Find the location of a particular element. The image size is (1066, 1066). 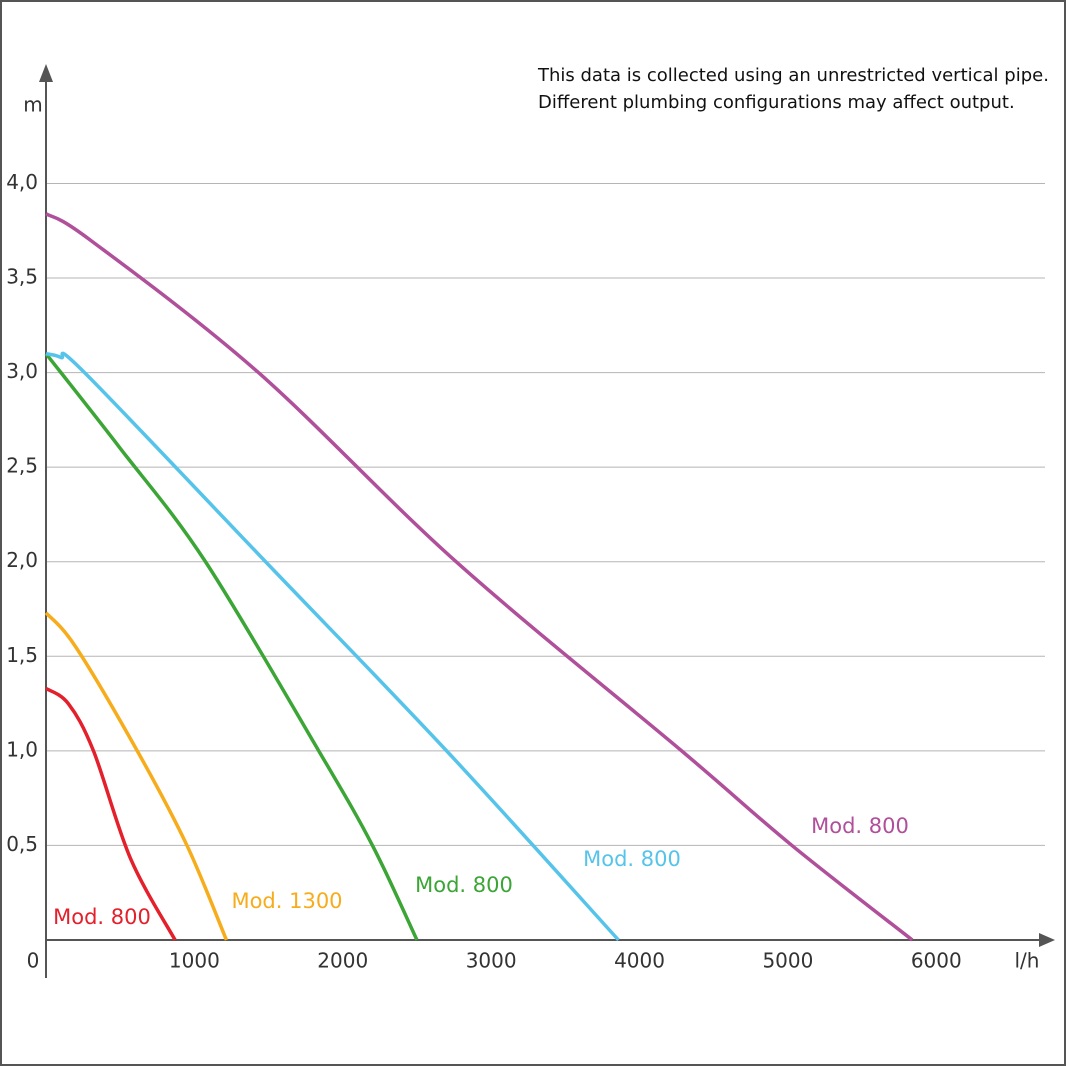

x-tick-label: 6000 is located at coordinates (936, 961).